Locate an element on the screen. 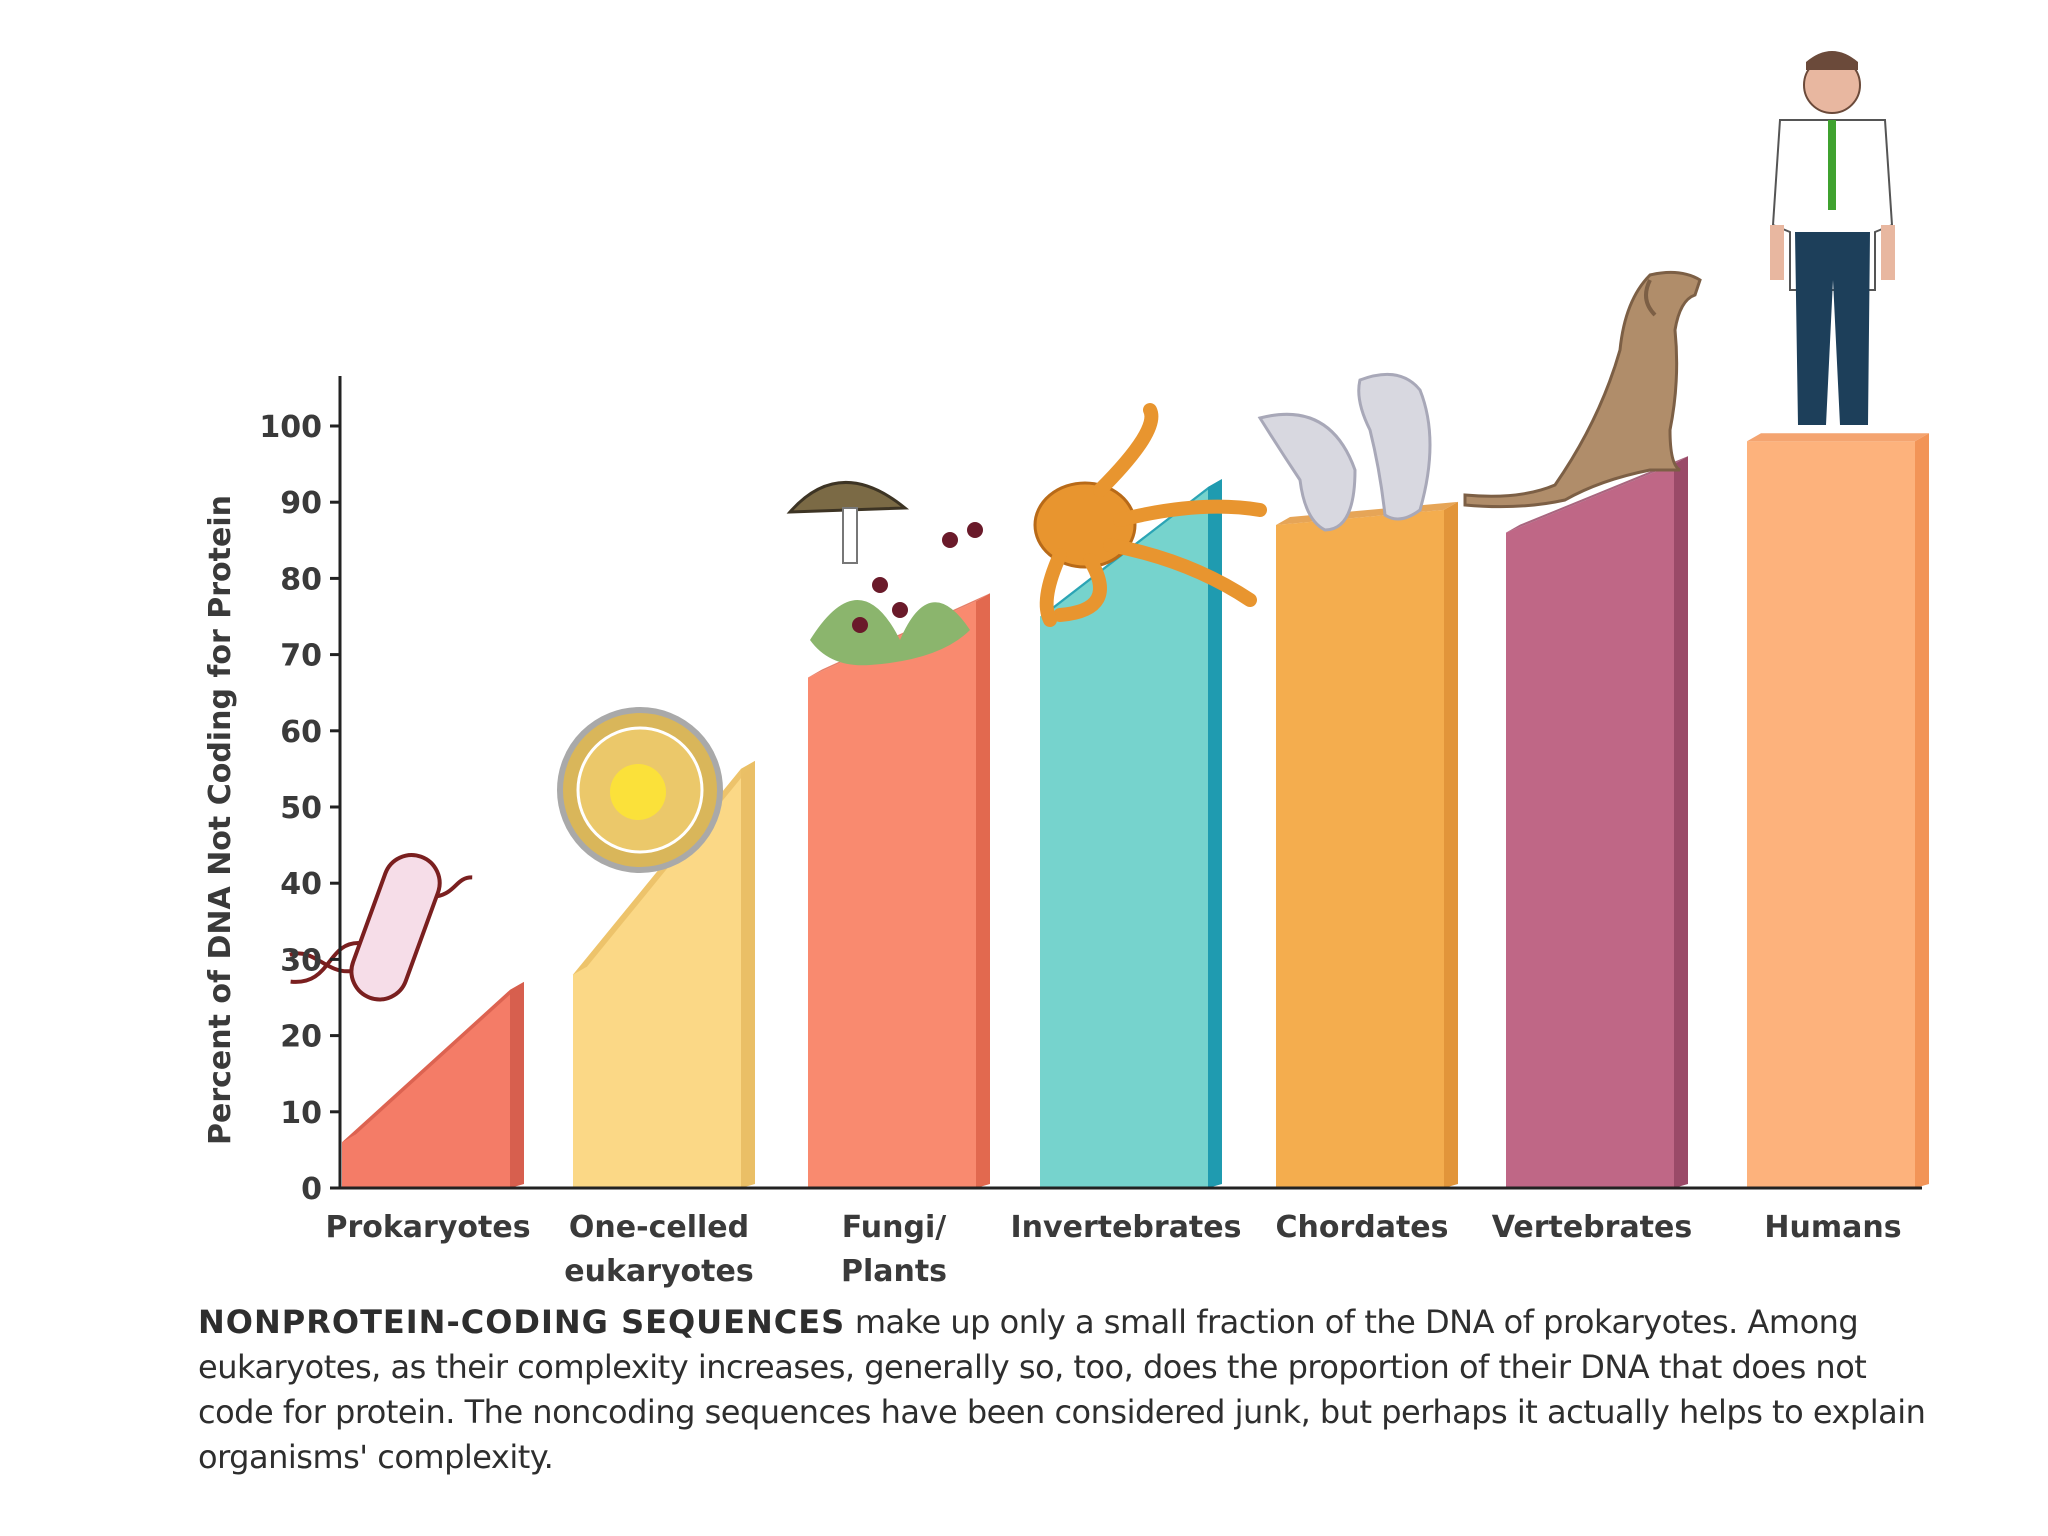  plant-leaves is located at coordinates (890, 633).